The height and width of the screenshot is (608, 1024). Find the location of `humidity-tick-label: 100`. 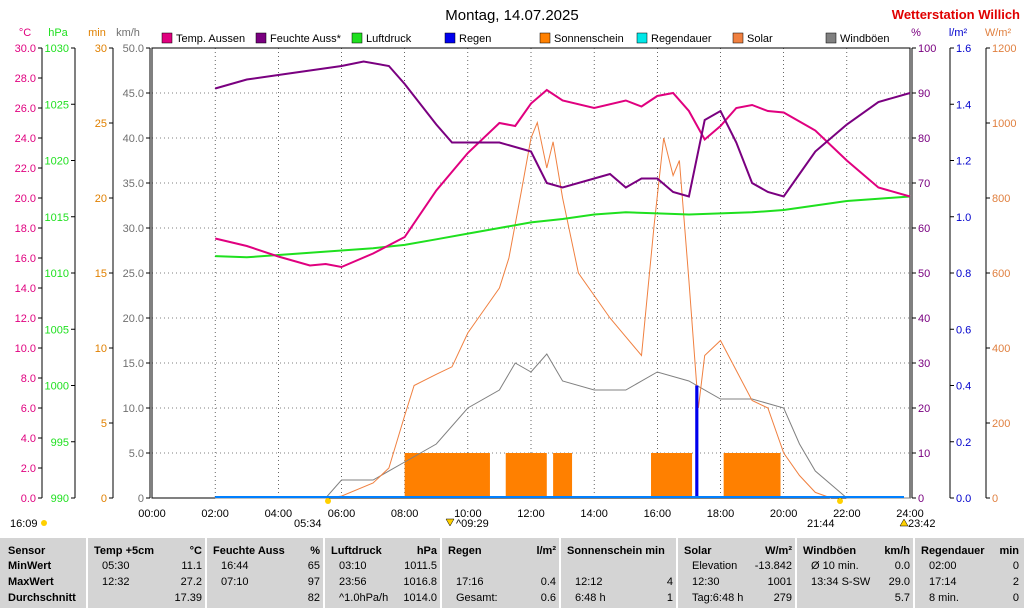

humidity-tick-label: 100 is located at coordinates (927, 49).